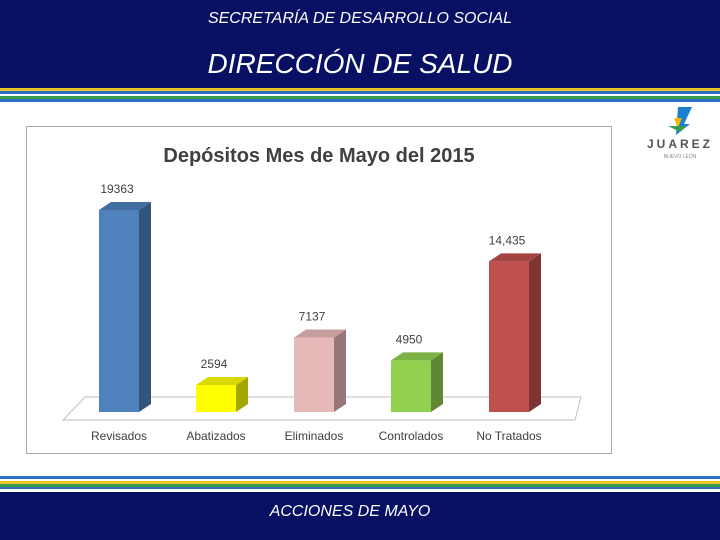 Image resolution: width=720 pixels, height=540 pixels. I want to click on category-label-no-tratados: No Tratados, so click(508, 436).